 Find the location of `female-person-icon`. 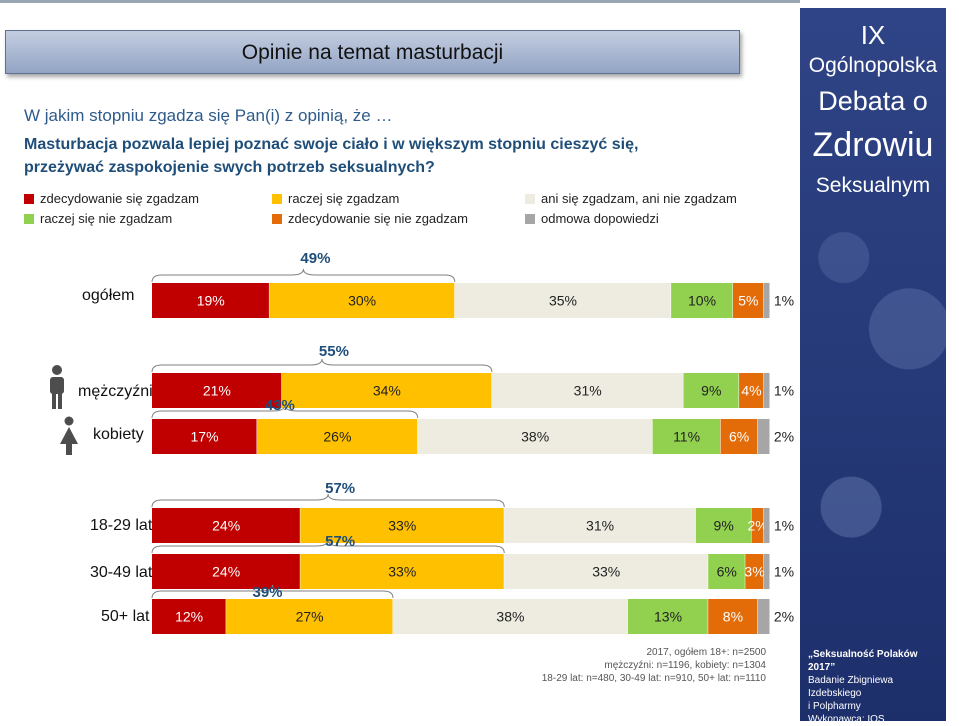

female-person-icon is located at coordinates (69, 435).